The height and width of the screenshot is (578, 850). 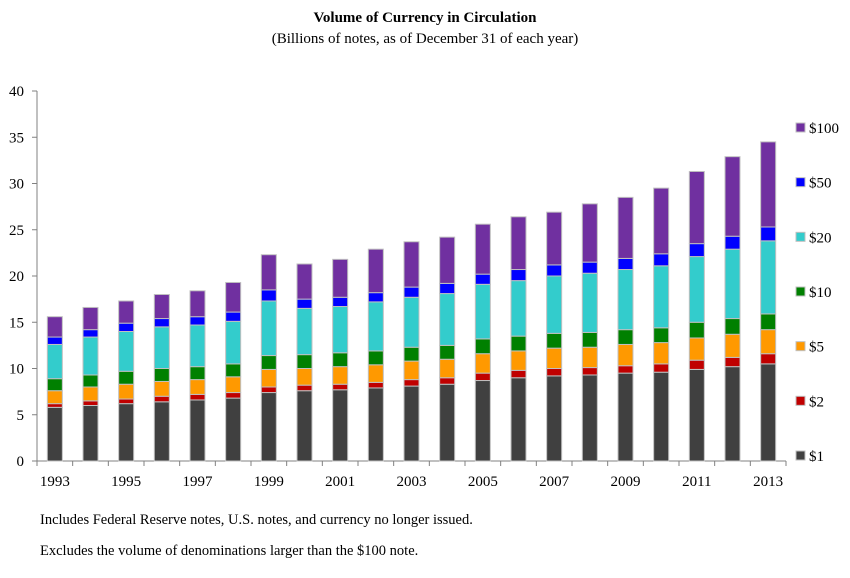 I want to click on bar-stack-2007, so click(x=554, y=336).